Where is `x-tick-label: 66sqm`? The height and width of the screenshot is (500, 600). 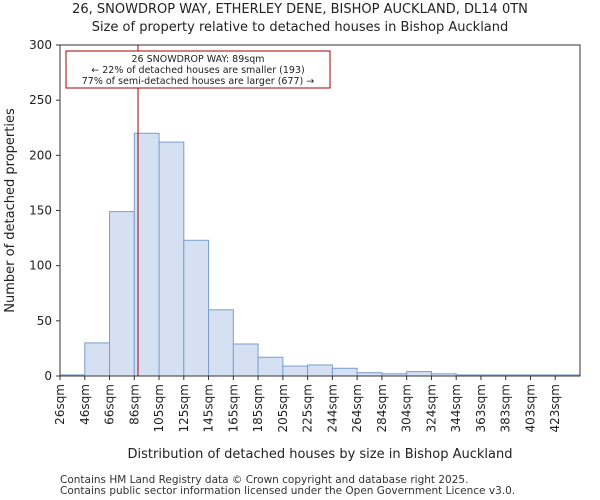 x-tick-label: 66sqm is located at coordinates (110, 404).